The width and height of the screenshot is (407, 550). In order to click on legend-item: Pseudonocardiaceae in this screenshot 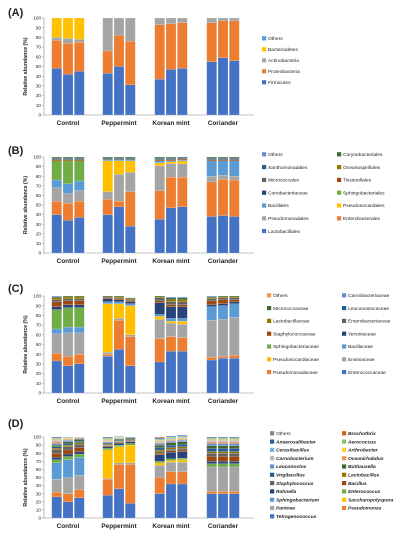, I will do `click(293, 360)`.